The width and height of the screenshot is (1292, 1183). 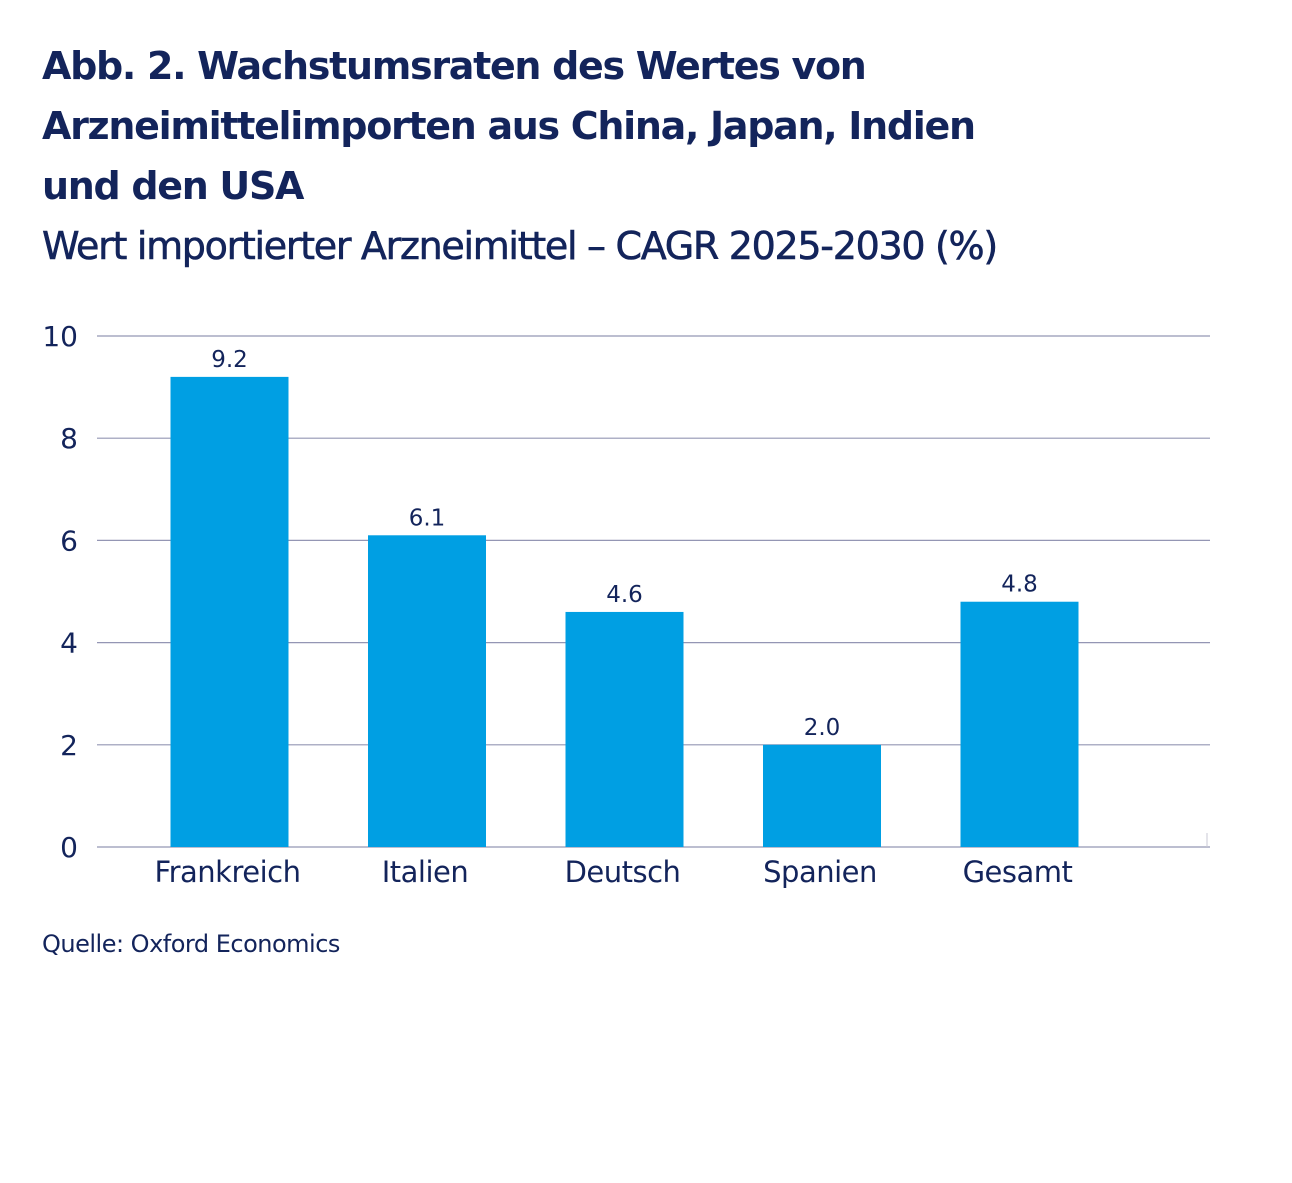 I want to click on x-tick-label: Frankreich, so click(x=228, y=872).